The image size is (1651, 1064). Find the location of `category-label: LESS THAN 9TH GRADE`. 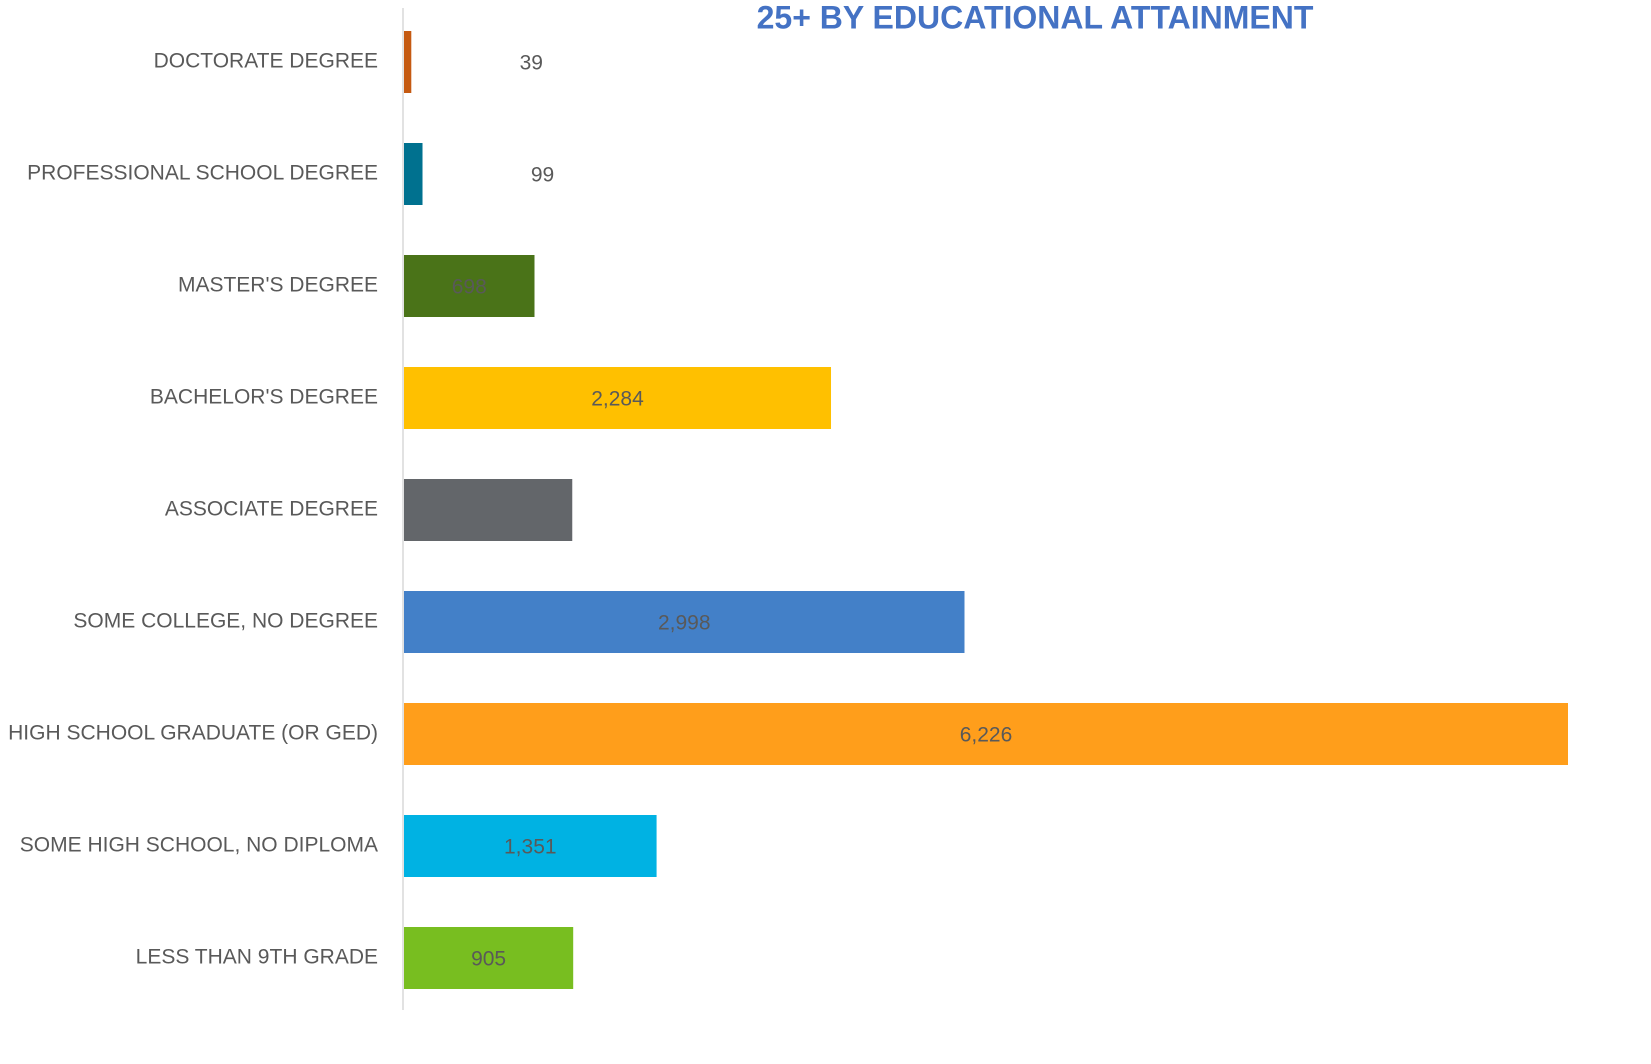

category-label: LESS THAN 9TH GRADE is located at coordinates (257, 957).